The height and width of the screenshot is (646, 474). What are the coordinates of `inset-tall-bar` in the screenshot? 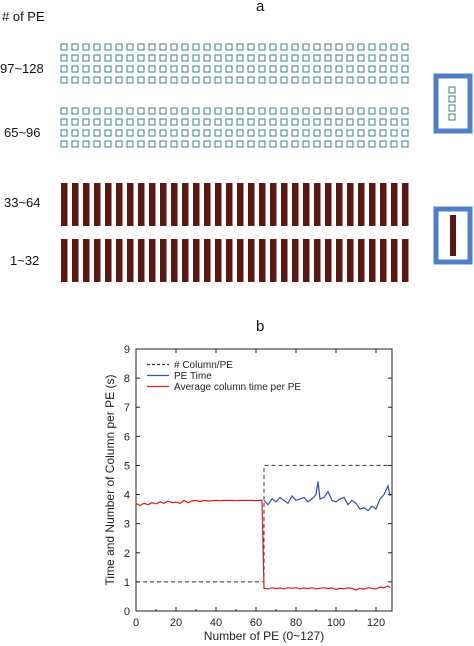 It's located at (453, 235).